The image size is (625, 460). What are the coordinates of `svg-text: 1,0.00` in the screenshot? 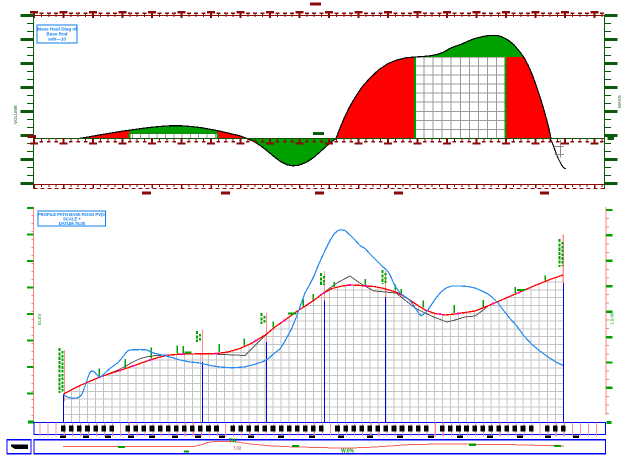 It's located at (612, 318).